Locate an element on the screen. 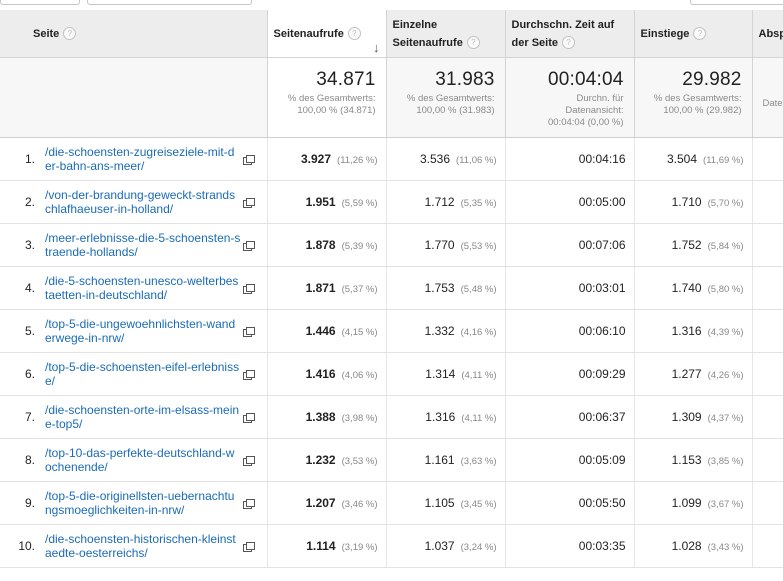 Image resolution: width=783 pixels, height=581 pixels. pageviews-value: 1.416 is located at coordinates (320, 374).